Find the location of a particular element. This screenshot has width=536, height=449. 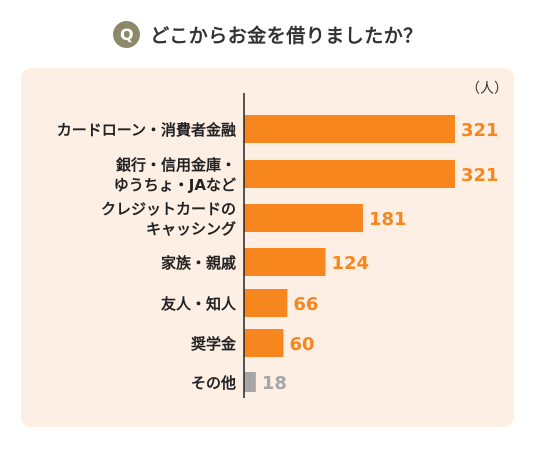

question-title: どこからお金を借りましたか？ is located at coordinates (286, 35).